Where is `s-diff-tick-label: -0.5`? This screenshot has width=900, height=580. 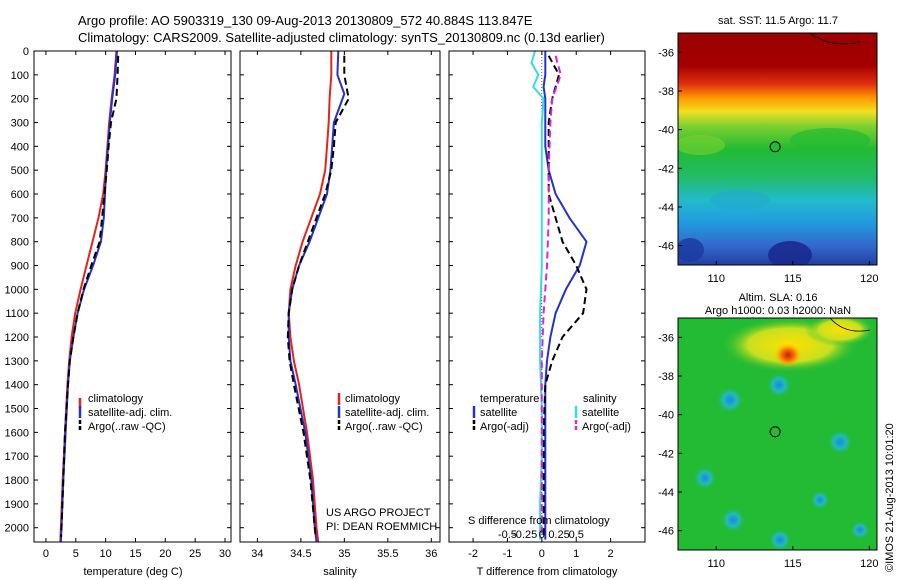
s-diff-tick-label: -0.5 is located at coordinates (507, 535).